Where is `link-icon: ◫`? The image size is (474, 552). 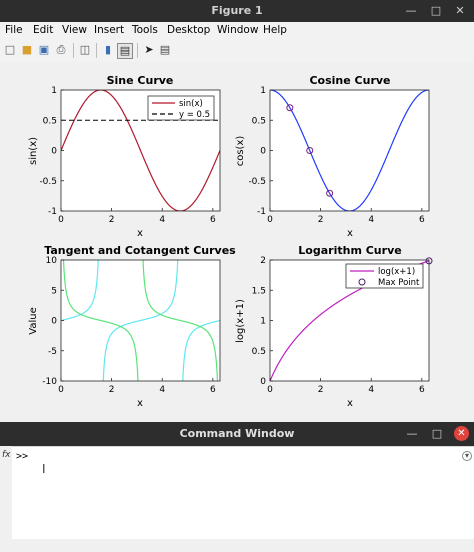 link-icon: ◫ is located at coordinates (85, 49).